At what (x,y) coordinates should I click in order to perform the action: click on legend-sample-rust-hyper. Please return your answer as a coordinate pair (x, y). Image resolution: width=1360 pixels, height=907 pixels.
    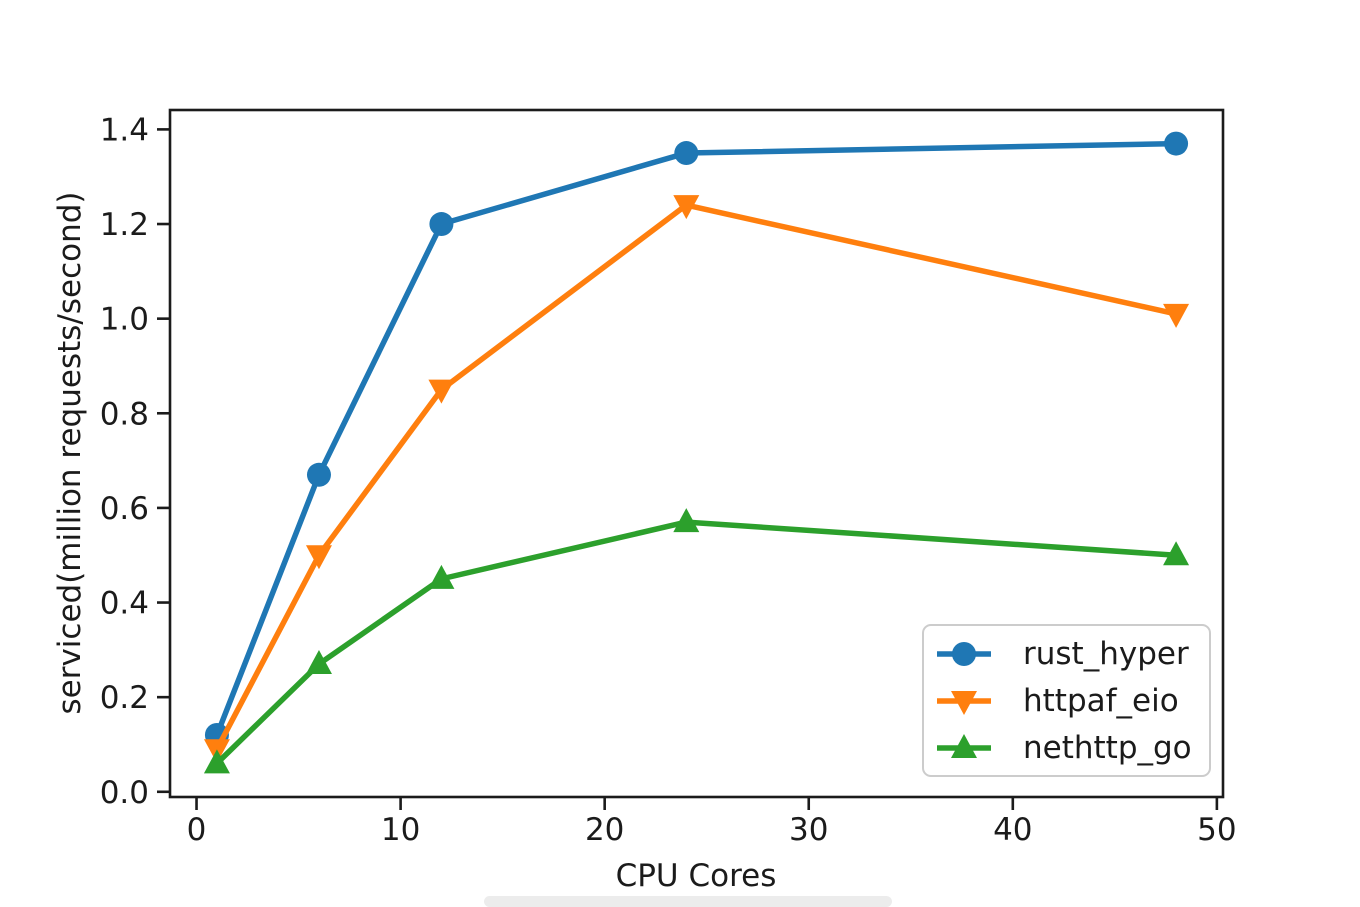
    Looking at the image, I should click on (964, 653).